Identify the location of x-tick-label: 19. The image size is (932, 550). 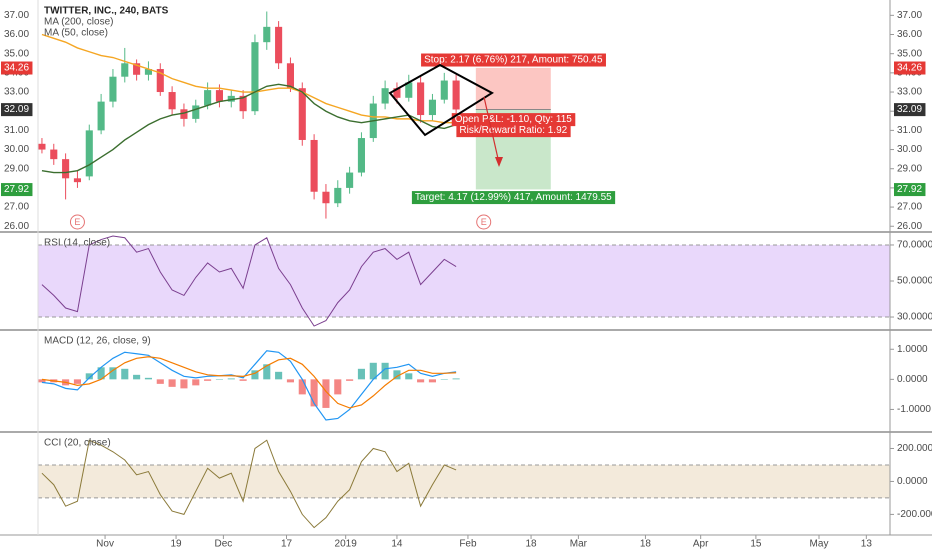
(176, 544).